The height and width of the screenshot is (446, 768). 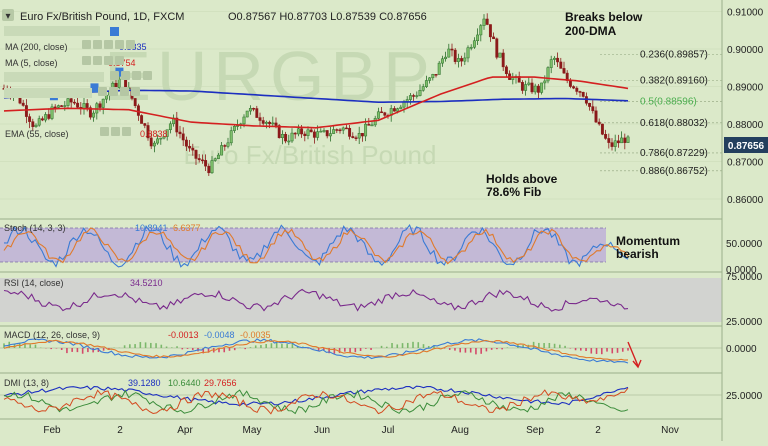 What do you see at coordinates (604, 17) in the screenshot?
I see `annotation-breaks-line1: Breaks below` at bounding box center [604, 17].